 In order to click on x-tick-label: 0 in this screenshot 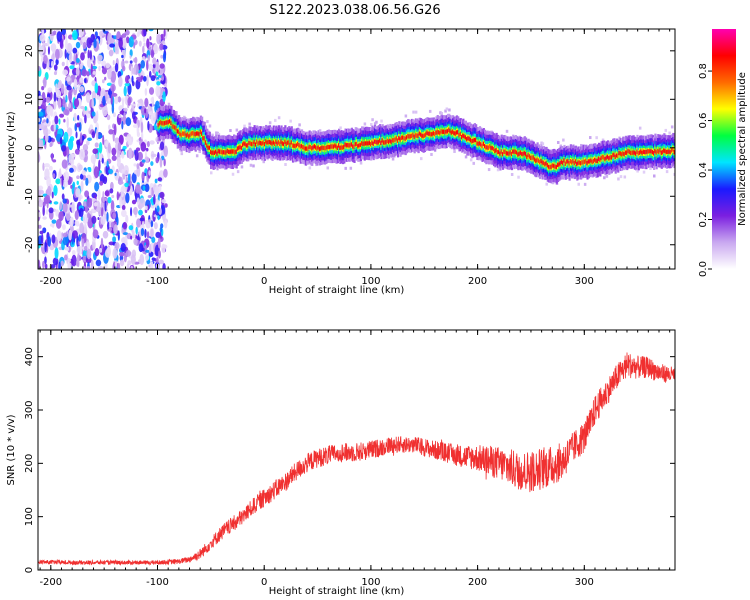, I will do `click(264, 281)`.